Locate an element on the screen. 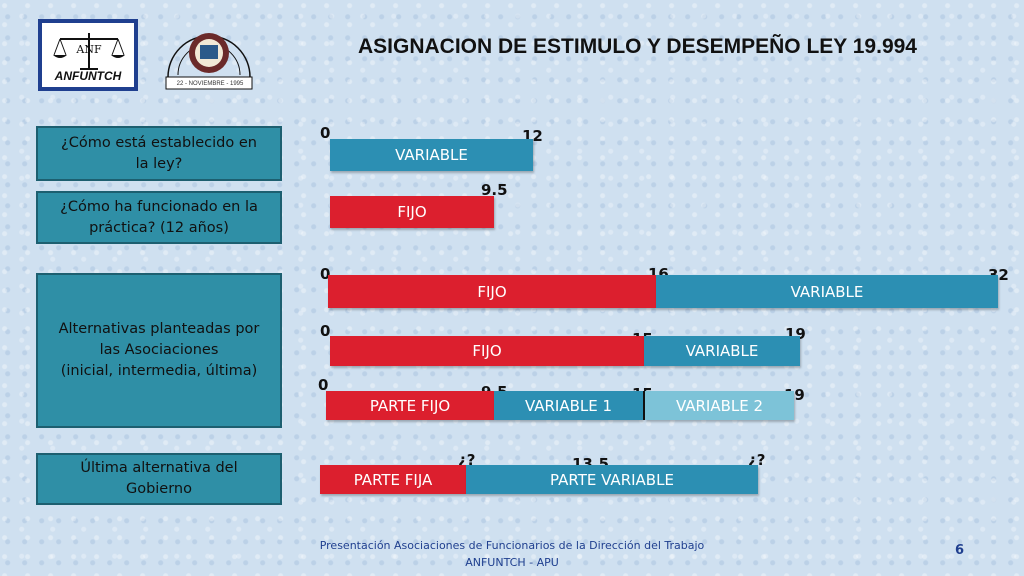 The height and width of the screenshot is (576, 1024). scales-of-justice-icon: ANF is located at coordinates (89, 51).